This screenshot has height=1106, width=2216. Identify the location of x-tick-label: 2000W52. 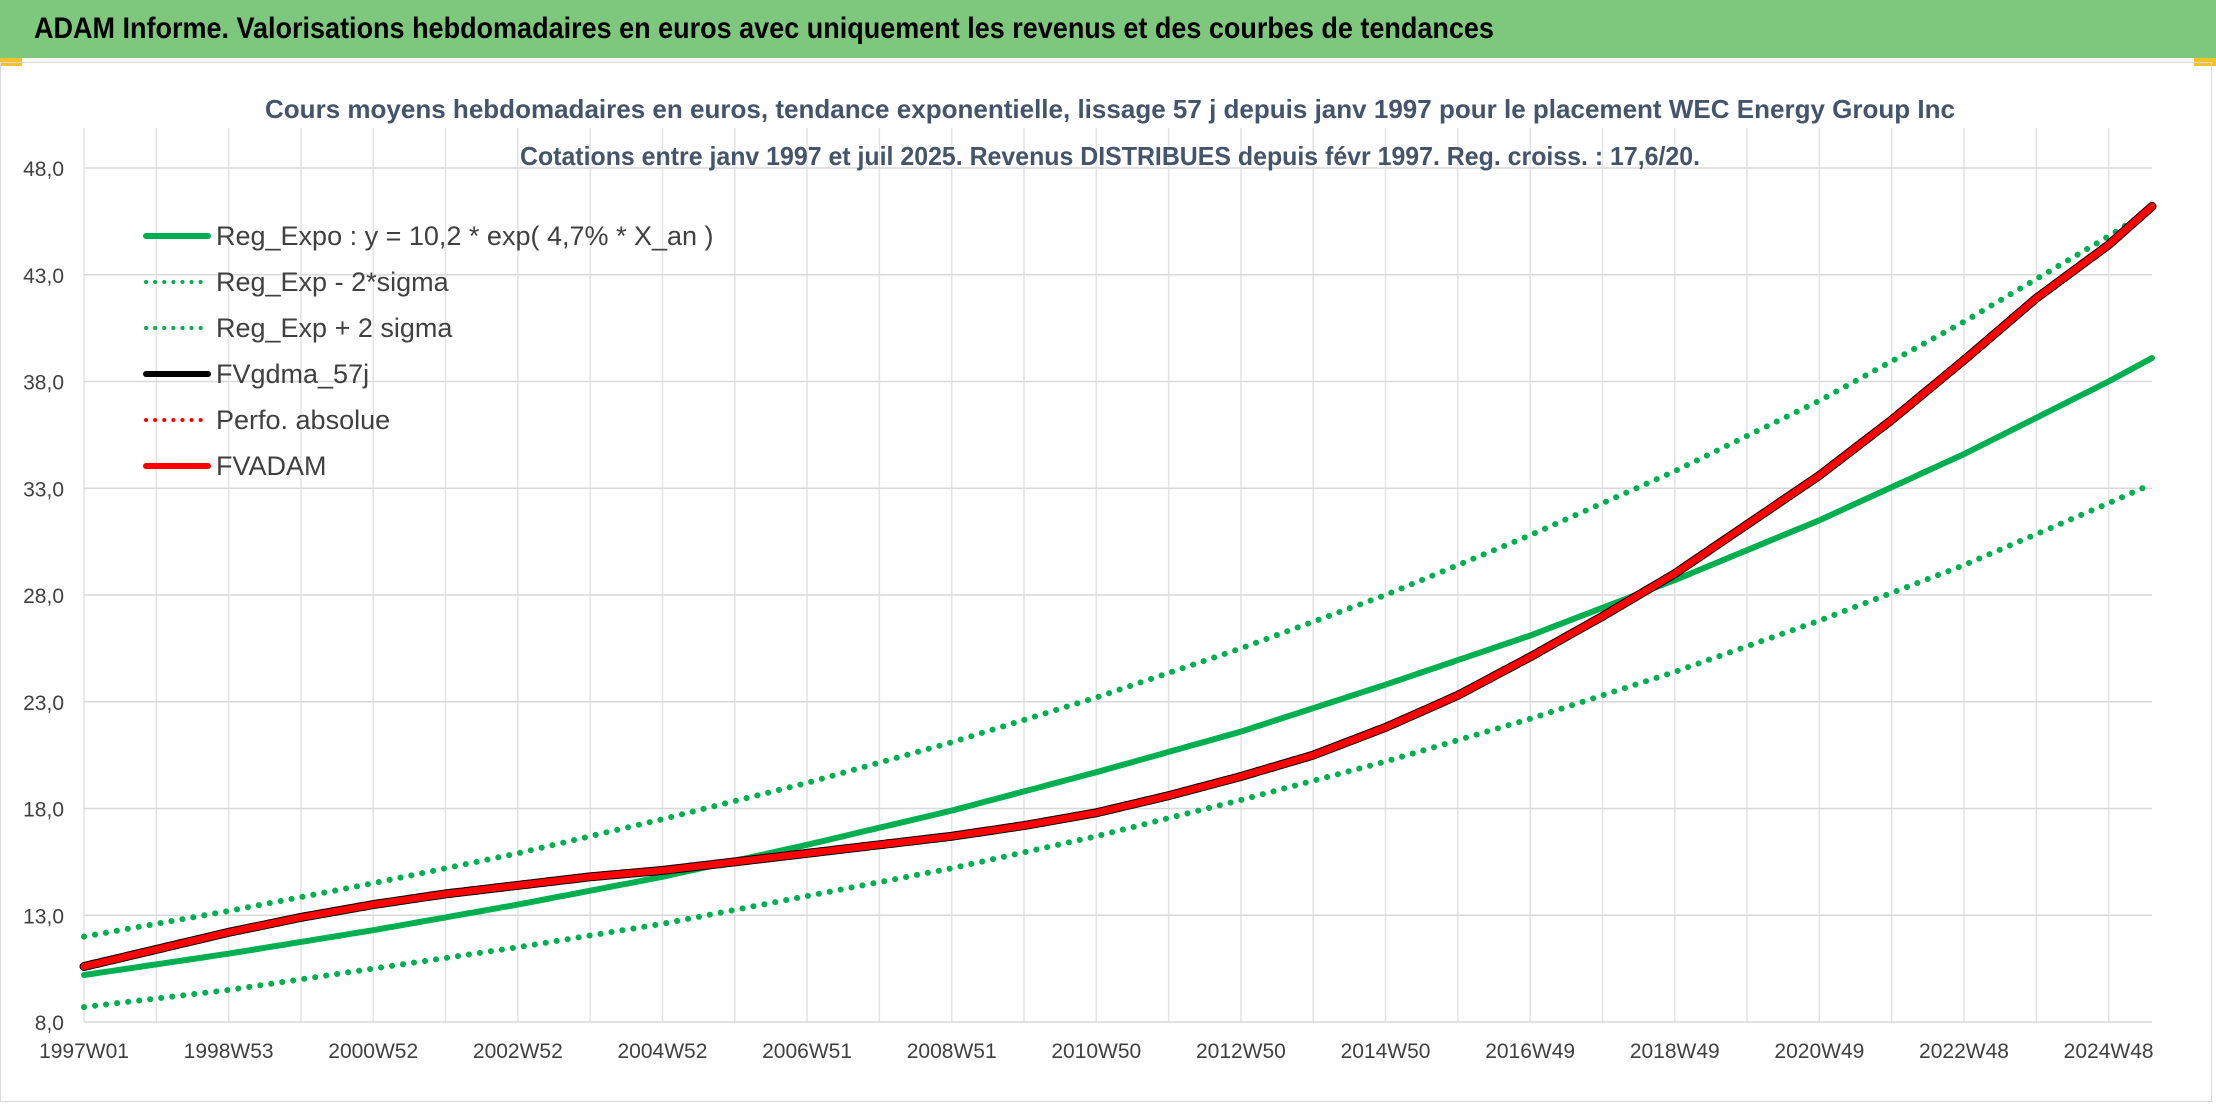
(373, 1051).